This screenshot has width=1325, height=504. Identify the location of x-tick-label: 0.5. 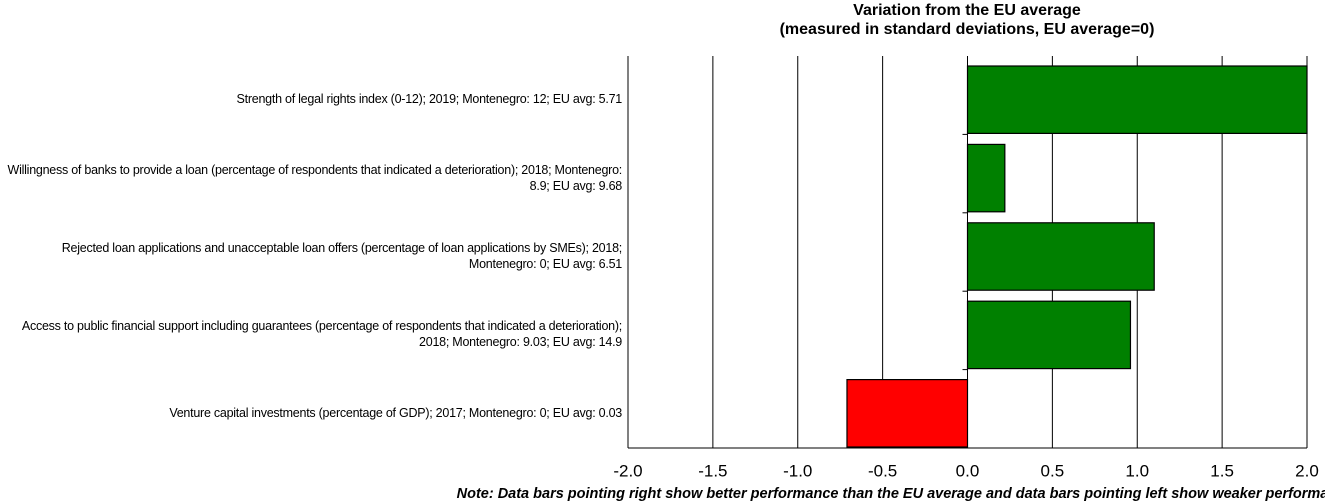
(1053, 470).